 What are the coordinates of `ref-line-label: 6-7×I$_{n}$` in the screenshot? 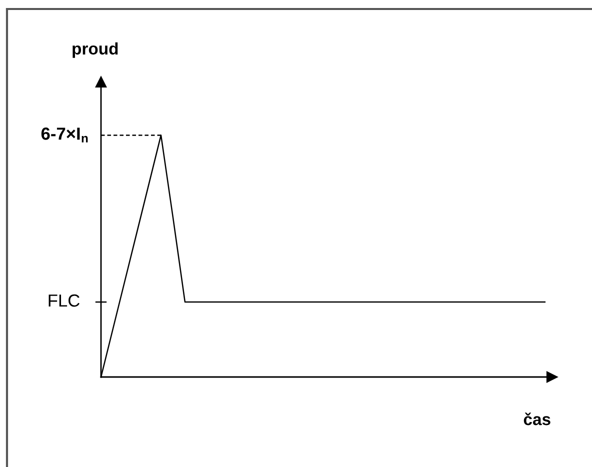 It's located at (64, 135).